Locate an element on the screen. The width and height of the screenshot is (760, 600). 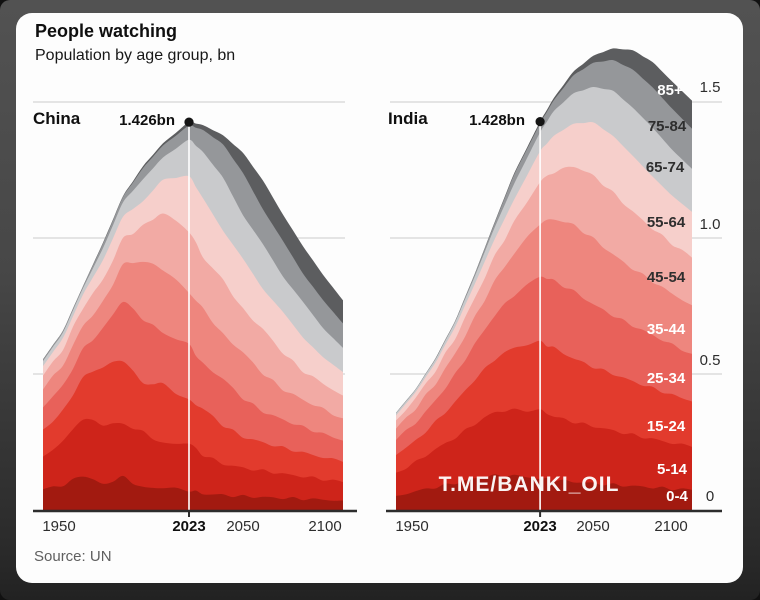
page-subtitle: Population by age group, bn is located at coordinates (135, 55).